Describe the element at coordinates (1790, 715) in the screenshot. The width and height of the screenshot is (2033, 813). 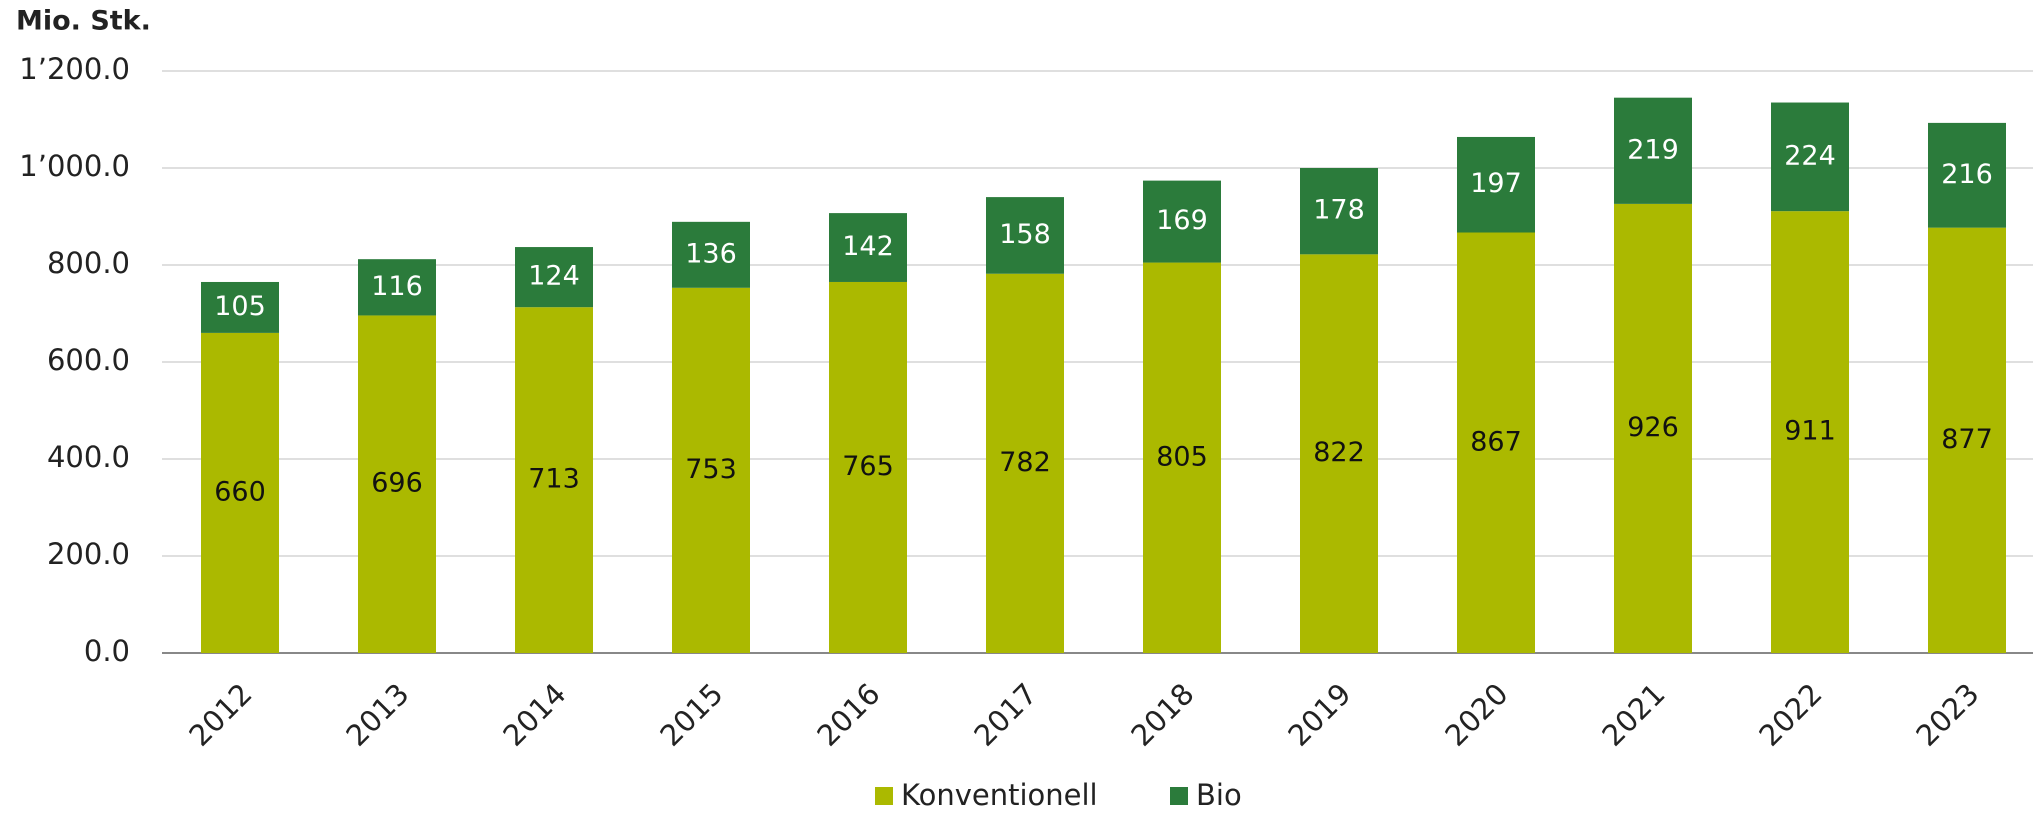
I see `x-tick-label: 2022` at that location.